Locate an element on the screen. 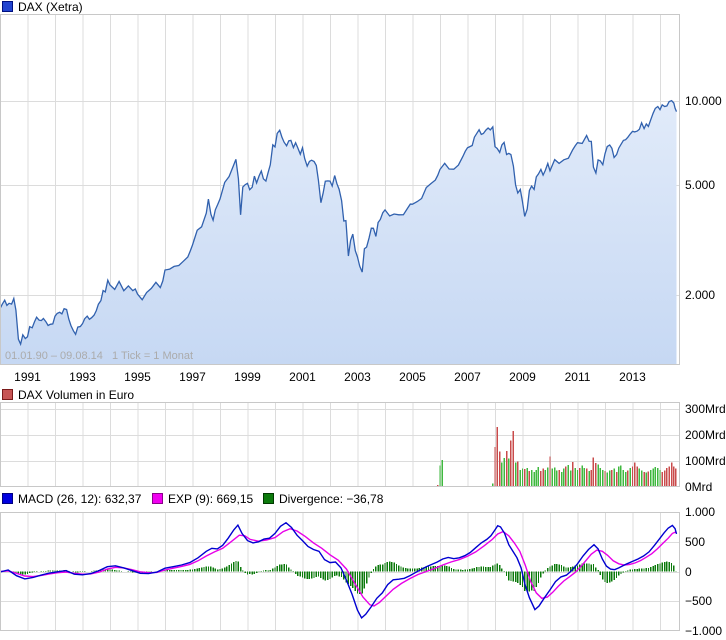  x-axis-label-2013: 2013 is located at coordinates (632, 377).